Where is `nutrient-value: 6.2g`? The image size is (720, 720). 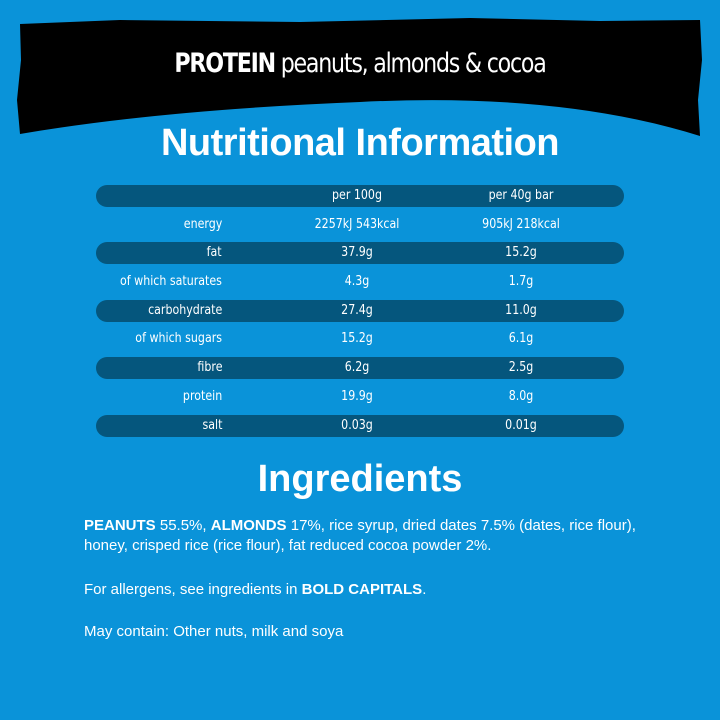 nutrient-value: 6.2g is located at coordinates (357, 368).